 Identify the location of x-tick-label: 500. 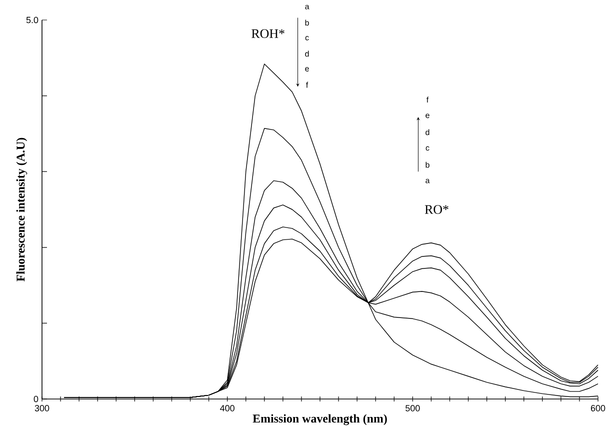
(413, 408).